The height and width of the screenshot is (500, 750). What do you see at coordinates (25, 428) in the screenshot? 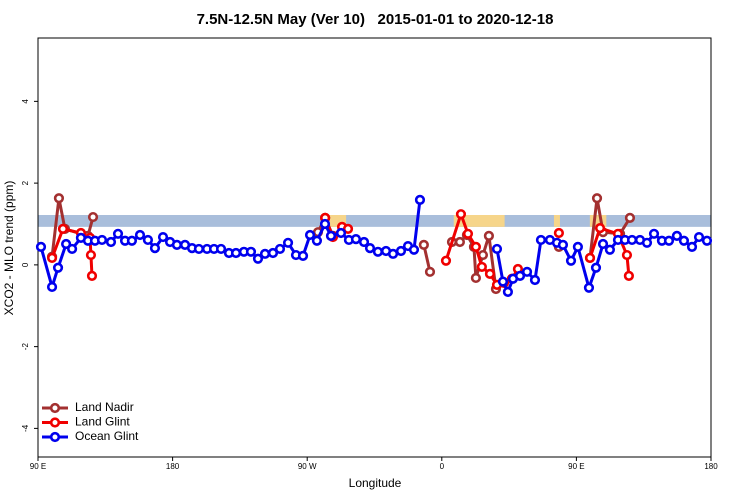
I see `y-tick-label: -4` at bounding box center [25, 428].